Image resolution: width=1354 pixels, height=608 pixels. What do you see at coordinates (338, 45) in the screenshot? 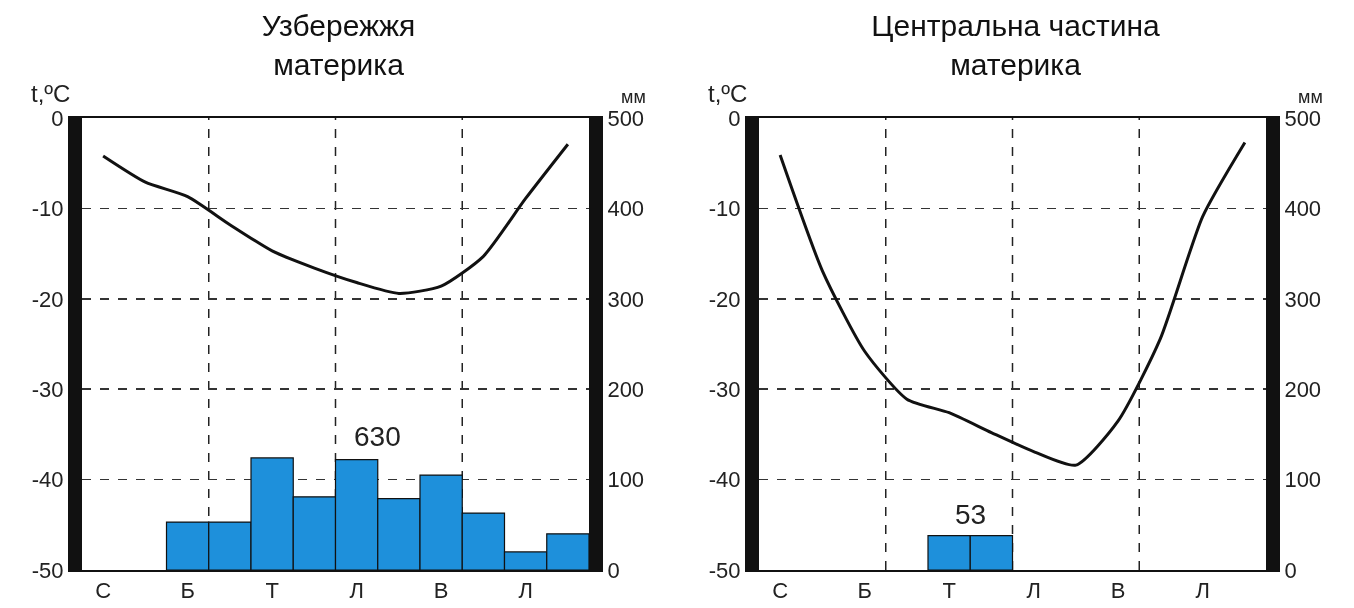
I see `chart-title: Узбережжя материка` at bounding box center [338, 45].